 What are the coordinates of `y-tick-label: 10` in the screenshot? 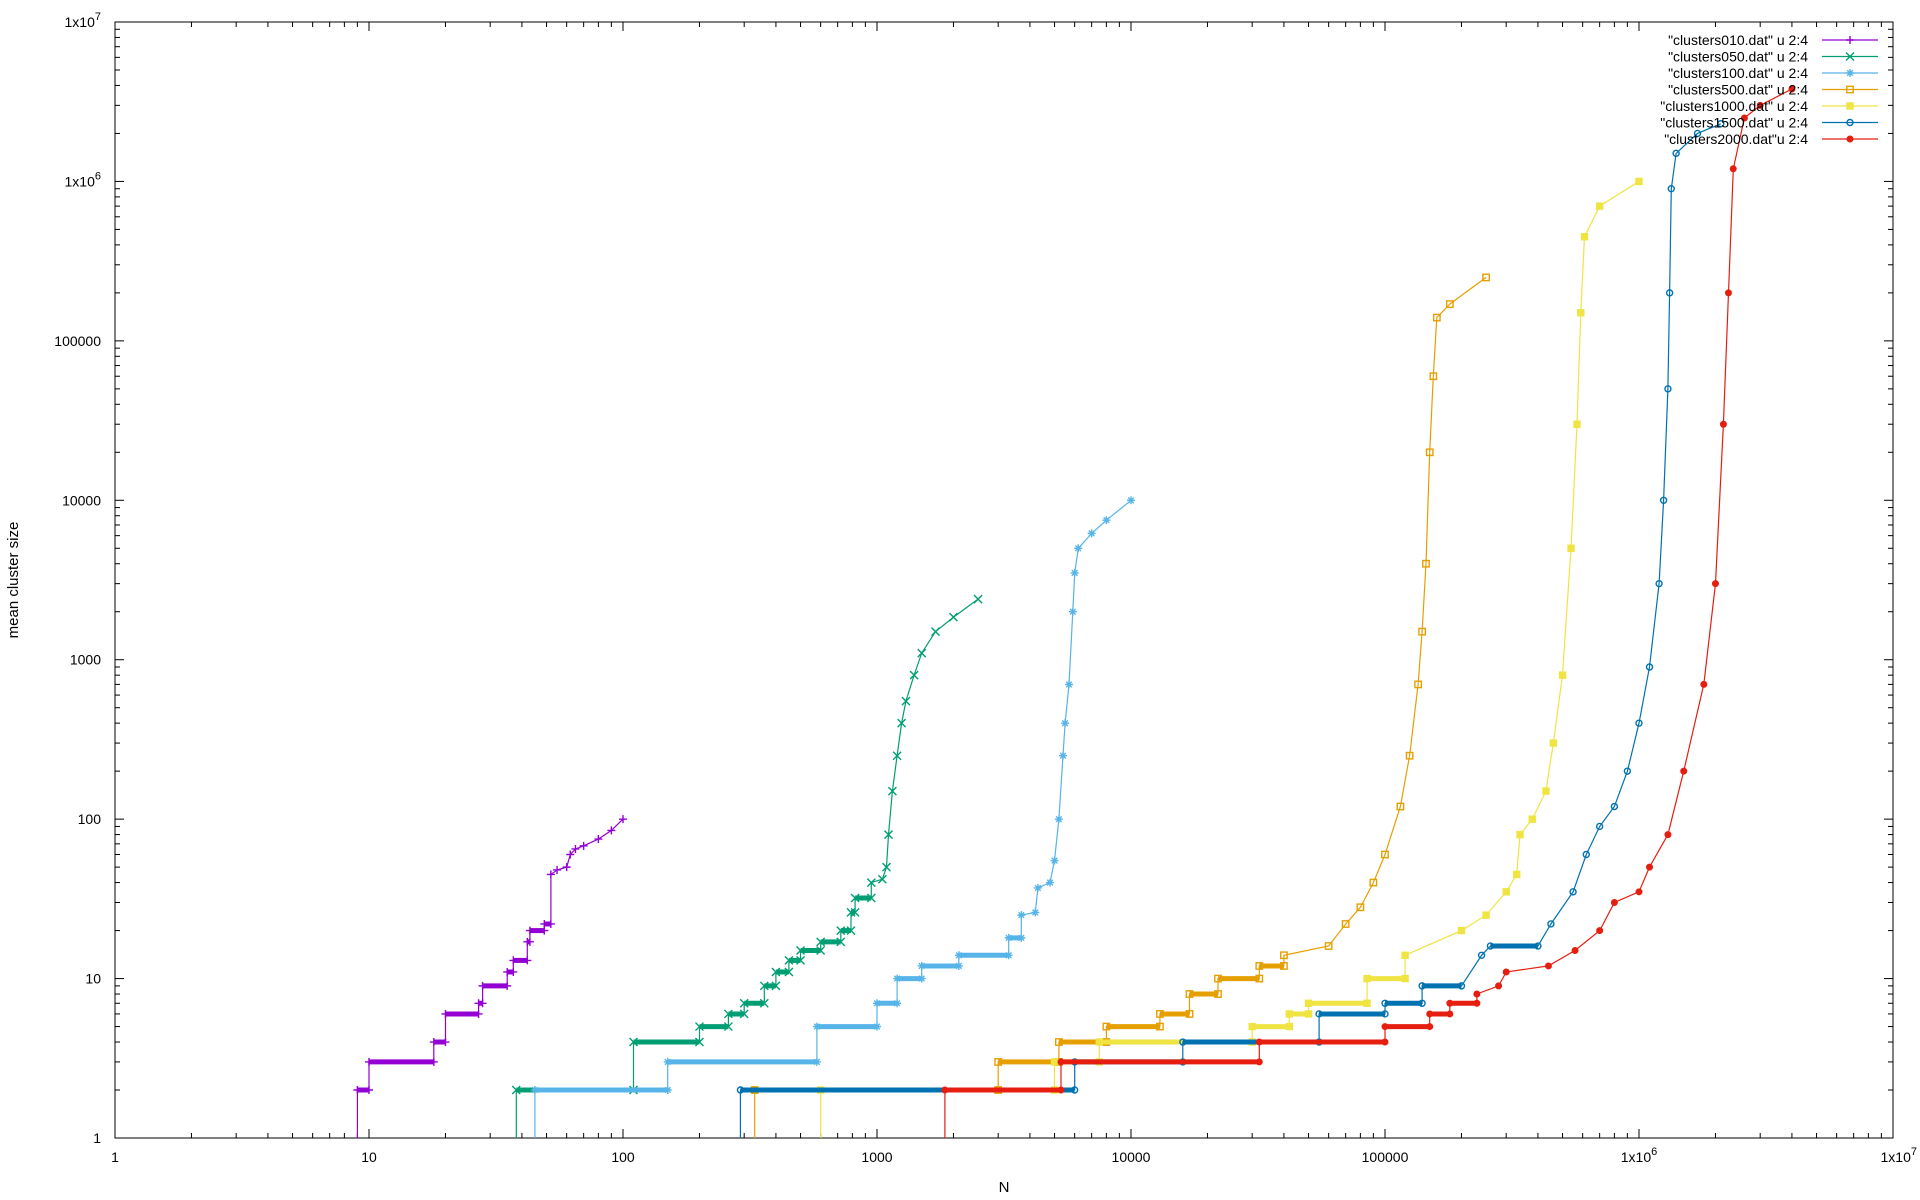 It's located at (93, 979).